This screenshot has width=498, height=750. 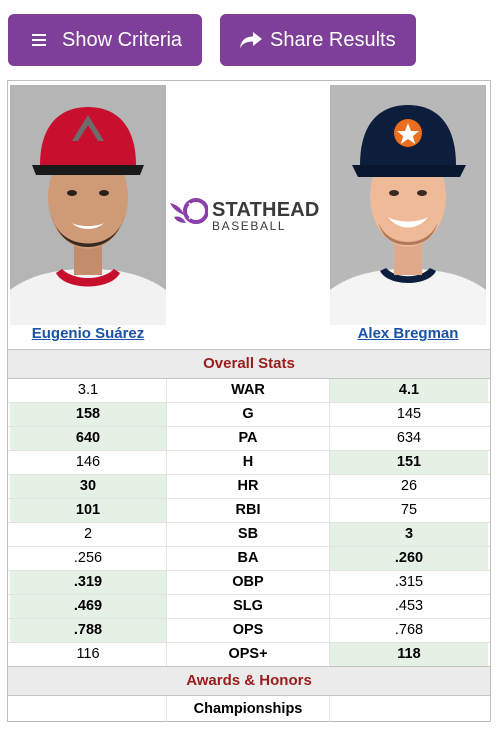 What do you see at coordinates (88, 534) in the screenshot?
I see `stat-left-value: 2` at bounding box center [88, 534].